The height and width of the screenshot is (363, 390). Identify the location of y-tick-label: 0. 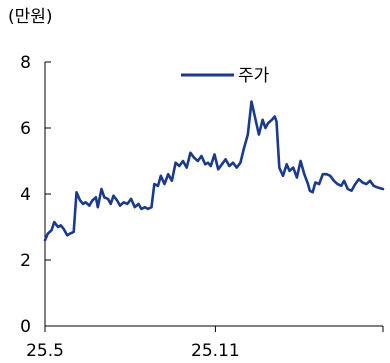
(25, 327).